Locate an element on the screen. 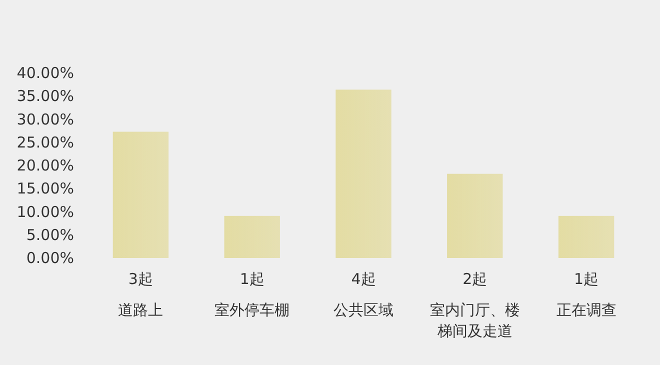 This screenshot has height=365, width=660. x-tick-label: 公共区域 is located at coordinates (363, 310).